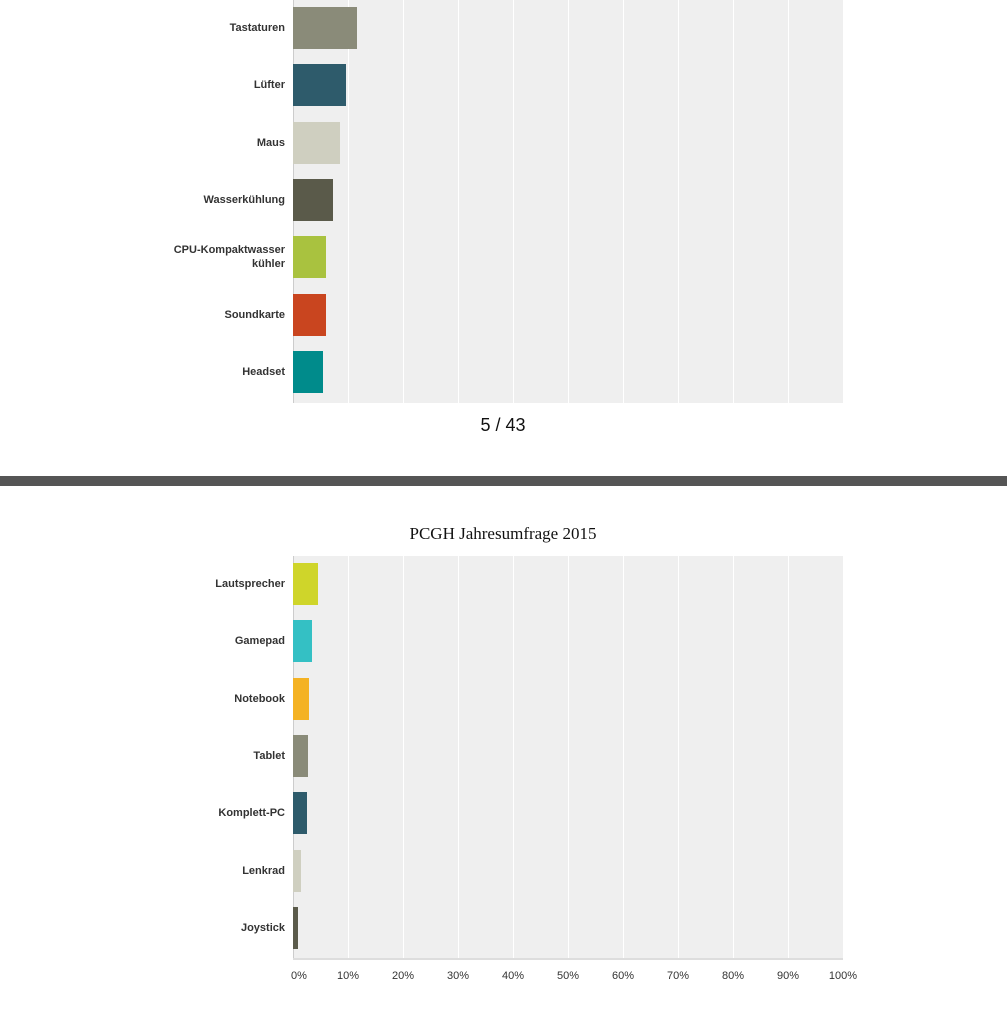 Image resolution: width=1007 pixels, height=1024 pixels. I want to click on x-tick-label: 20%, so click(403, 976).